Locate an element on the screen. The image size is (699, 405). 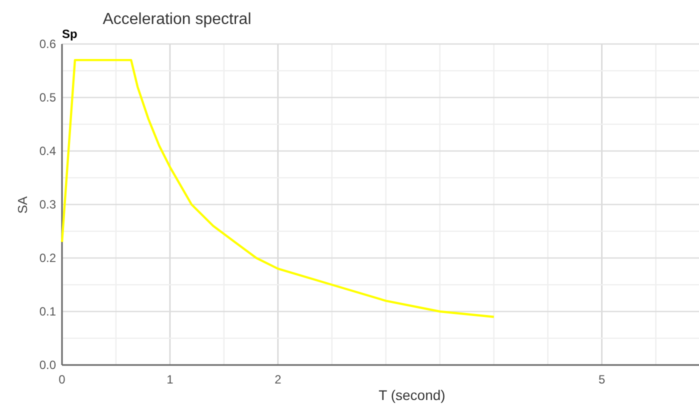
text: Sp is located at coordinates (70, 34).